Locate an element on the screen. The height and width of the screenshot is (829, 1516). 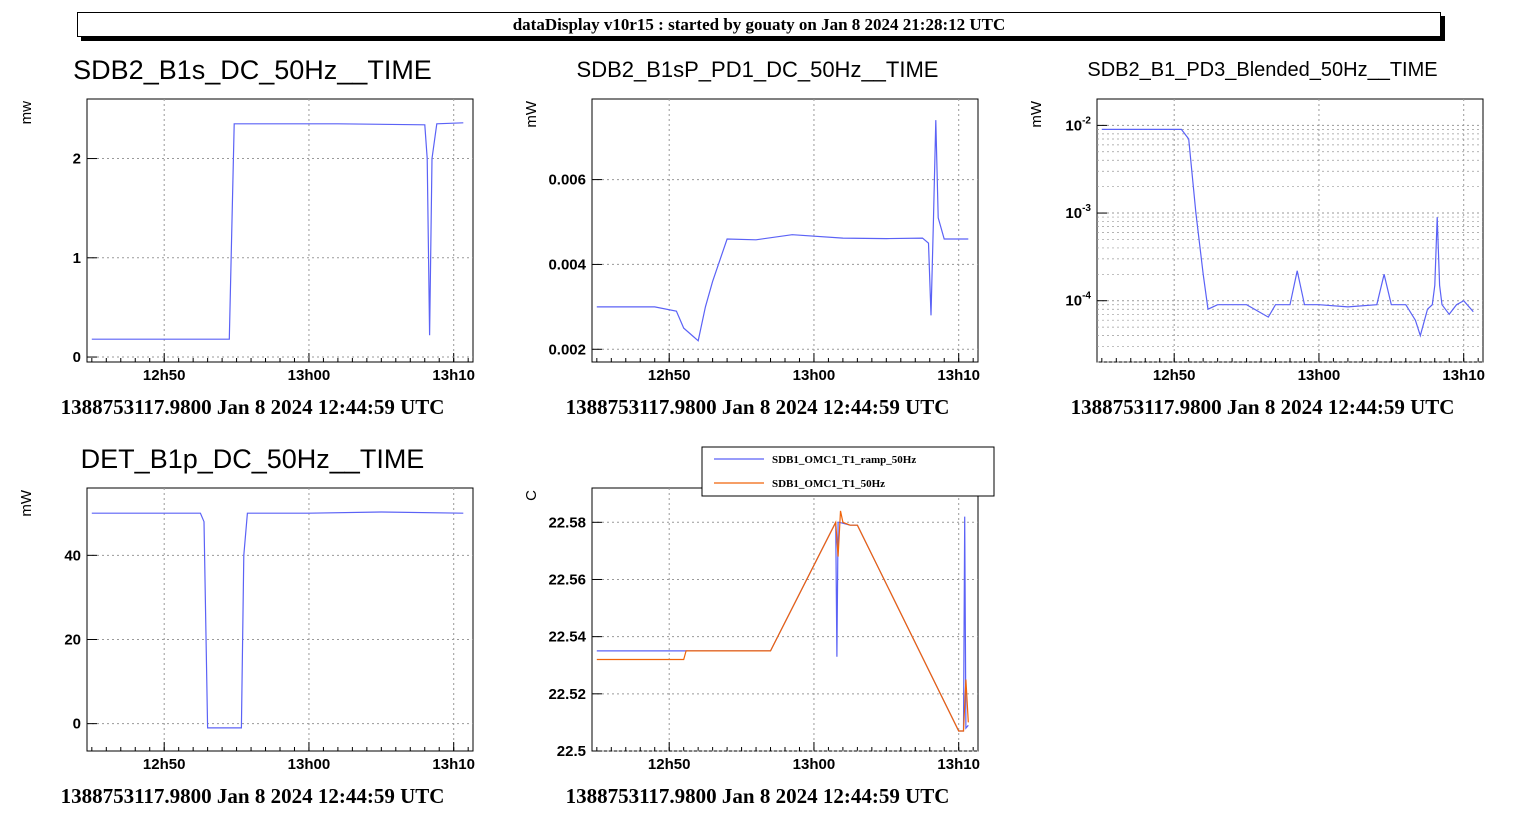
legend-label: SDB1_OMC1_T1_50Hz is located at coordinates (828, 484).